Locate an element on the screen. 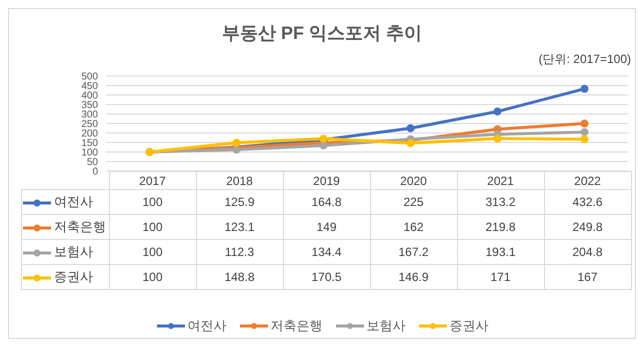  data-label: 167.2 is located at coordinates (413, 252).